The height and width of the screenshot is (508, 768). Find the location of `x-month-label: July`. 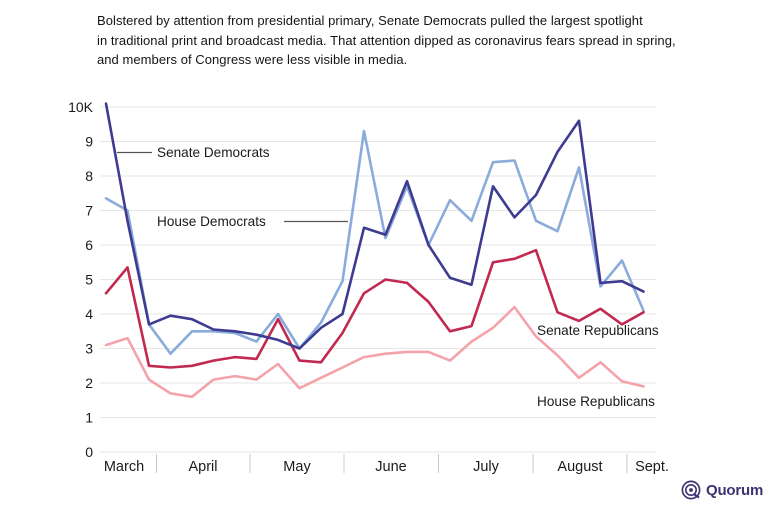

x-month-label: July is located at coordinates (486, 467).